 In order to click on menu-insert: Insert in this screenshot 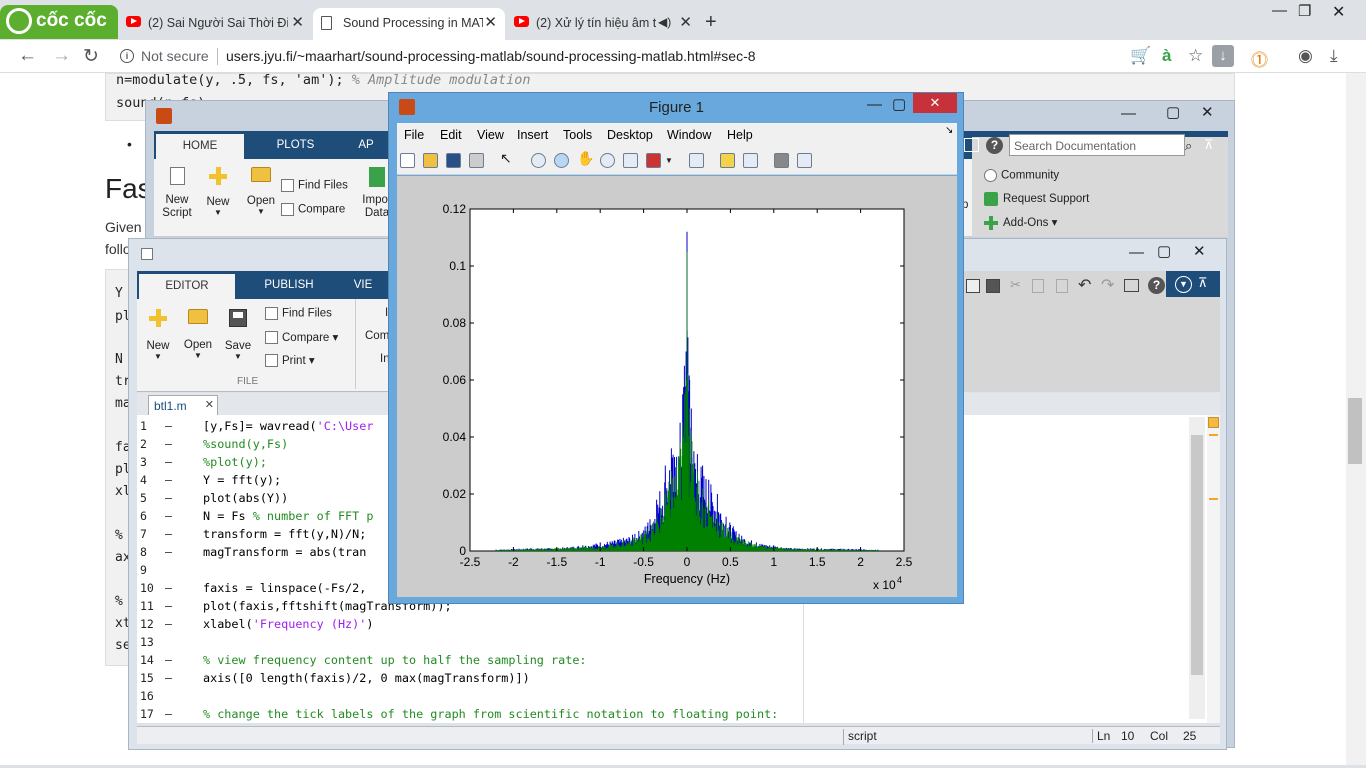, I will do `click(533, 135)`.